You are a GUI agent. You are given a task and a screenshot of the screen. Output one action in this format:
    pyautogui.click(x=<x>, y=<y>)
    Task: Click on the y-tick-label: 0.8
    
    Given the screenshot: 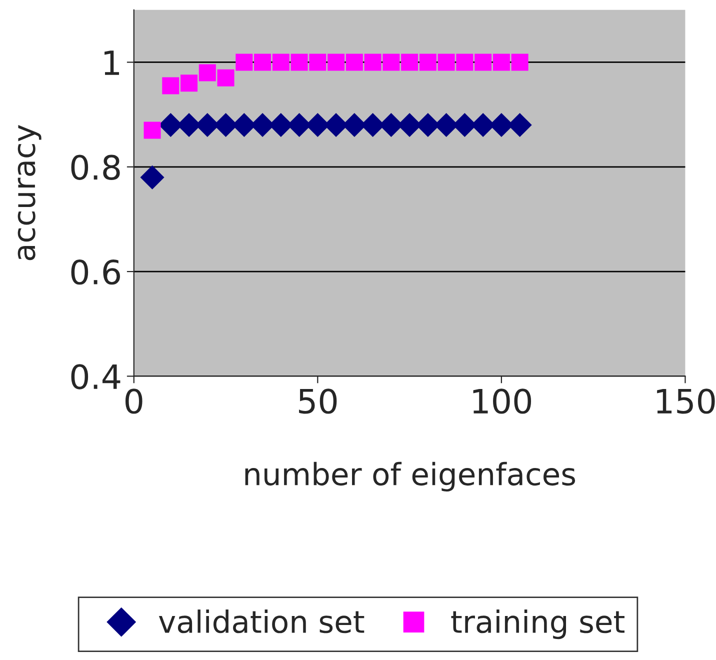 What is the action you would take?
    pyautogui.click(x=95, y=167)
    